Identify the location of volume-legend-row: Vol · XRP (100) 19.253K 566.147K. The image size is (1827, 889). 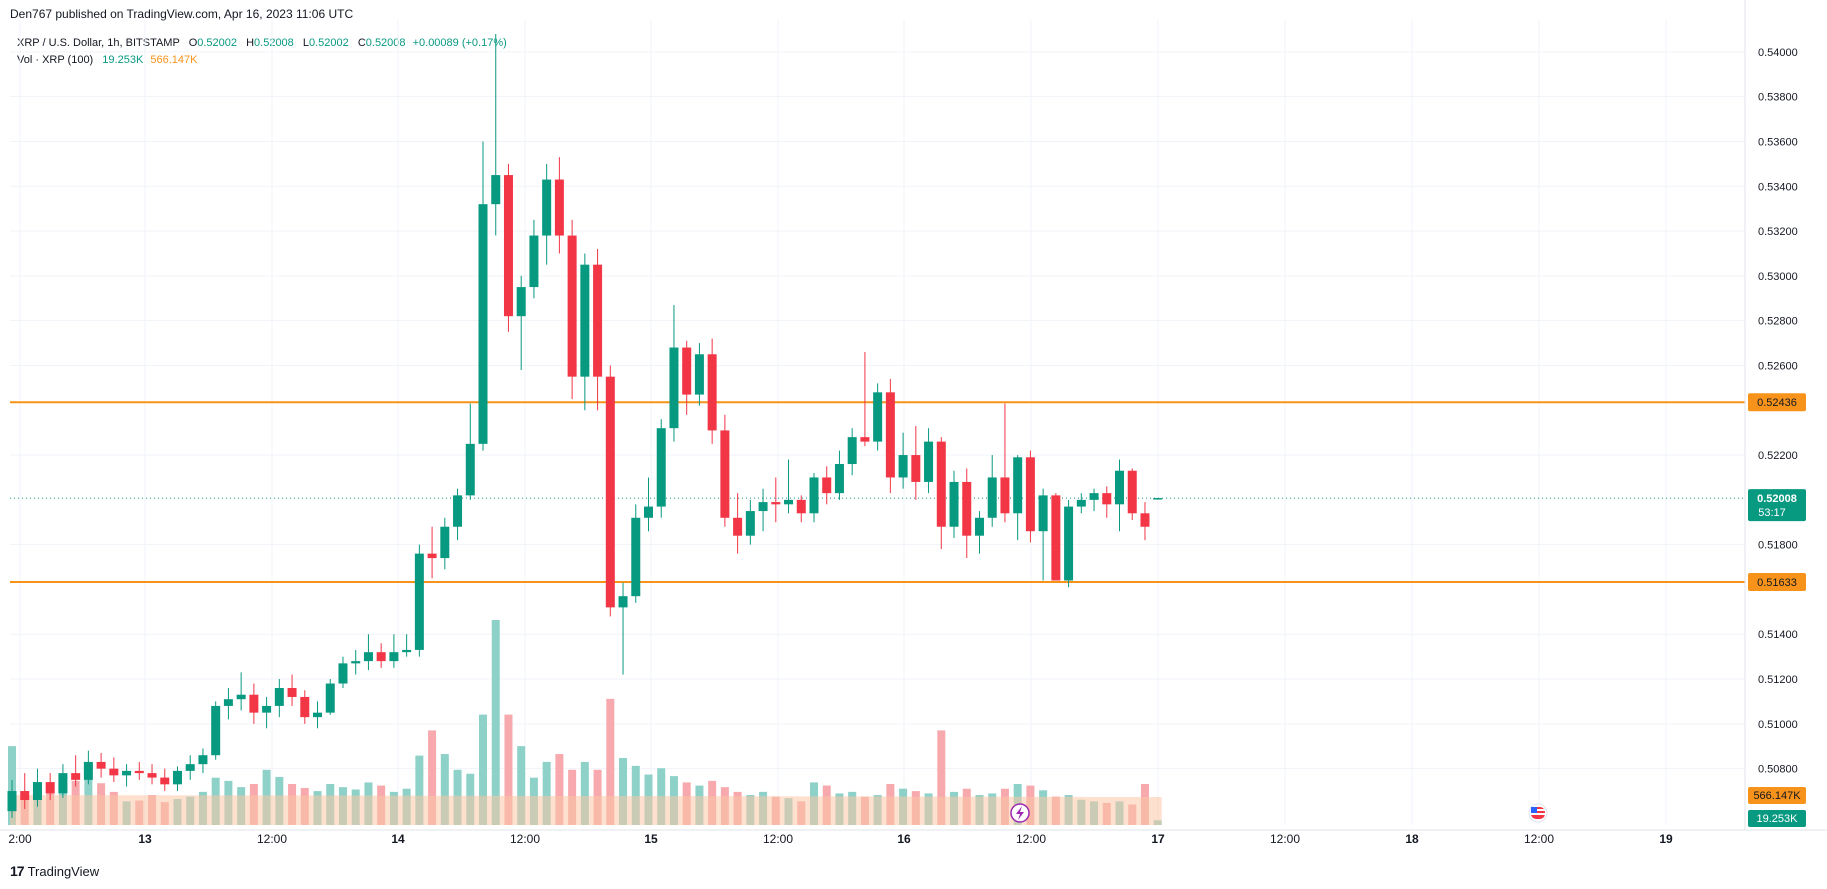
(262, 60).